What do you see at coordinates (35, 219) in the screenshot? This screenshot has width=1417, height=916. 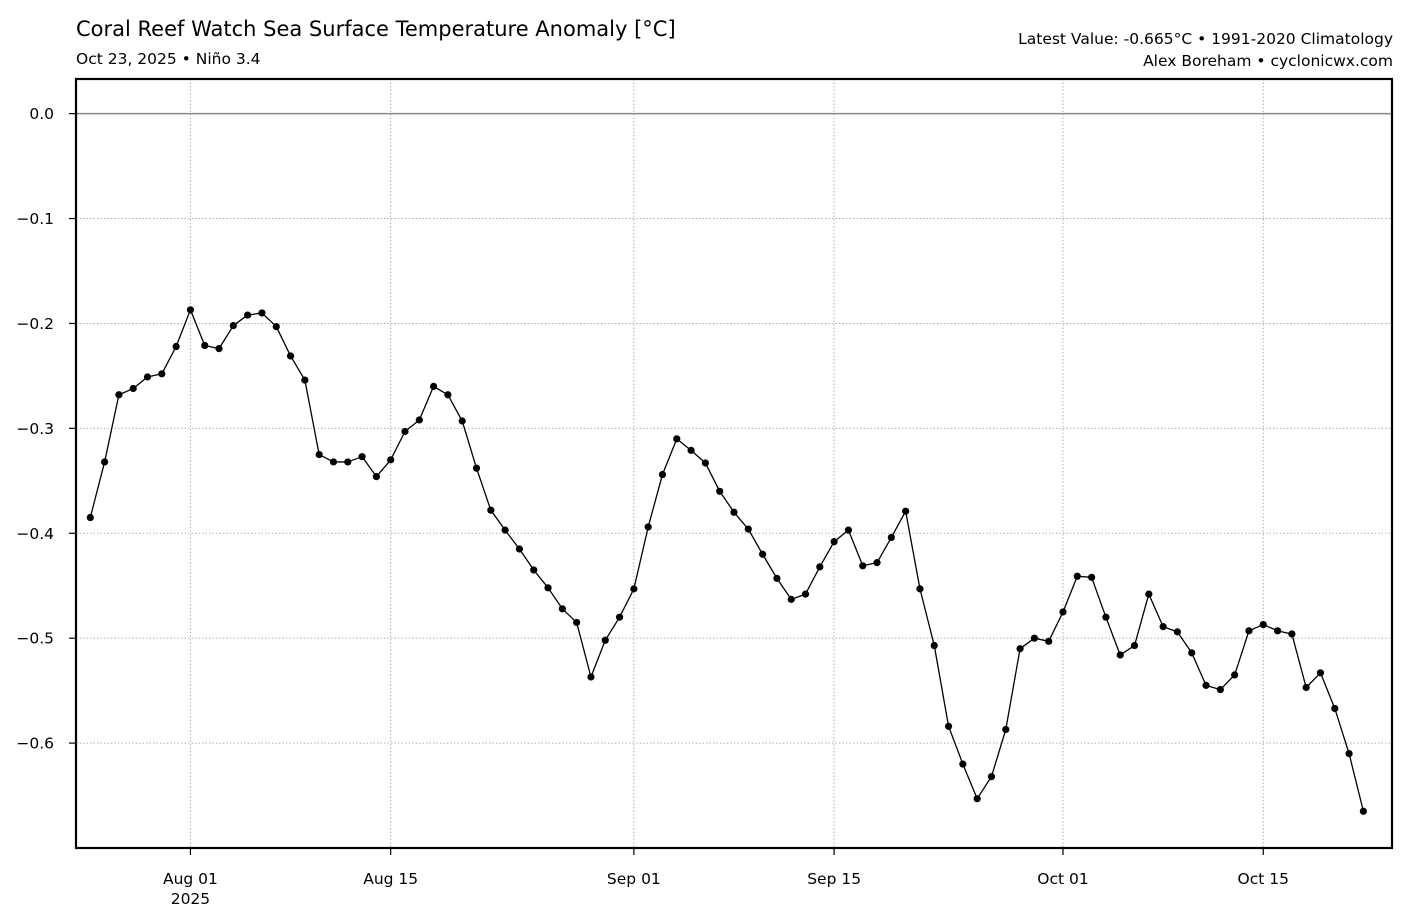 I see `y-tick-label: −0.1` at bounding box center [35, 219].